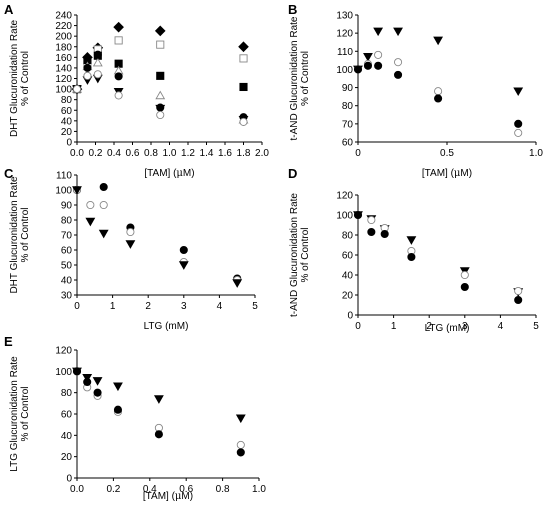  Describe the element at coordinates (63, 58) in the screenshot. I see `y-tick-label: 160` at that location.